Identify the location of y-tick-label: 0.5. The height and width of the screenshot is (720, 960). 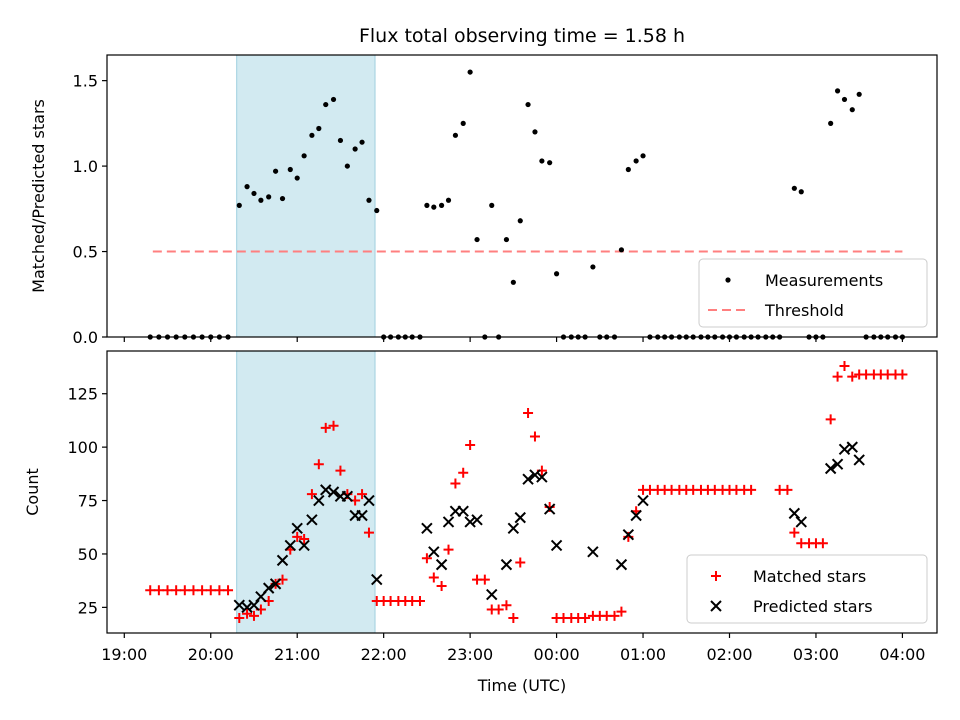
(85, 252).